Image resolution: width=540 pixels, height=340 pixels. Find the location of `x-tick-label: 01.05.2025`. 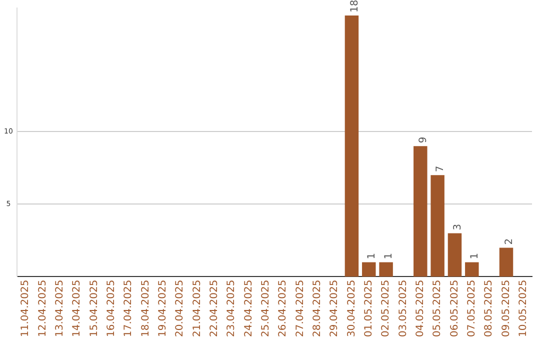

x-tick-label: 01.05.2025 is located at coordinates (368, 309).